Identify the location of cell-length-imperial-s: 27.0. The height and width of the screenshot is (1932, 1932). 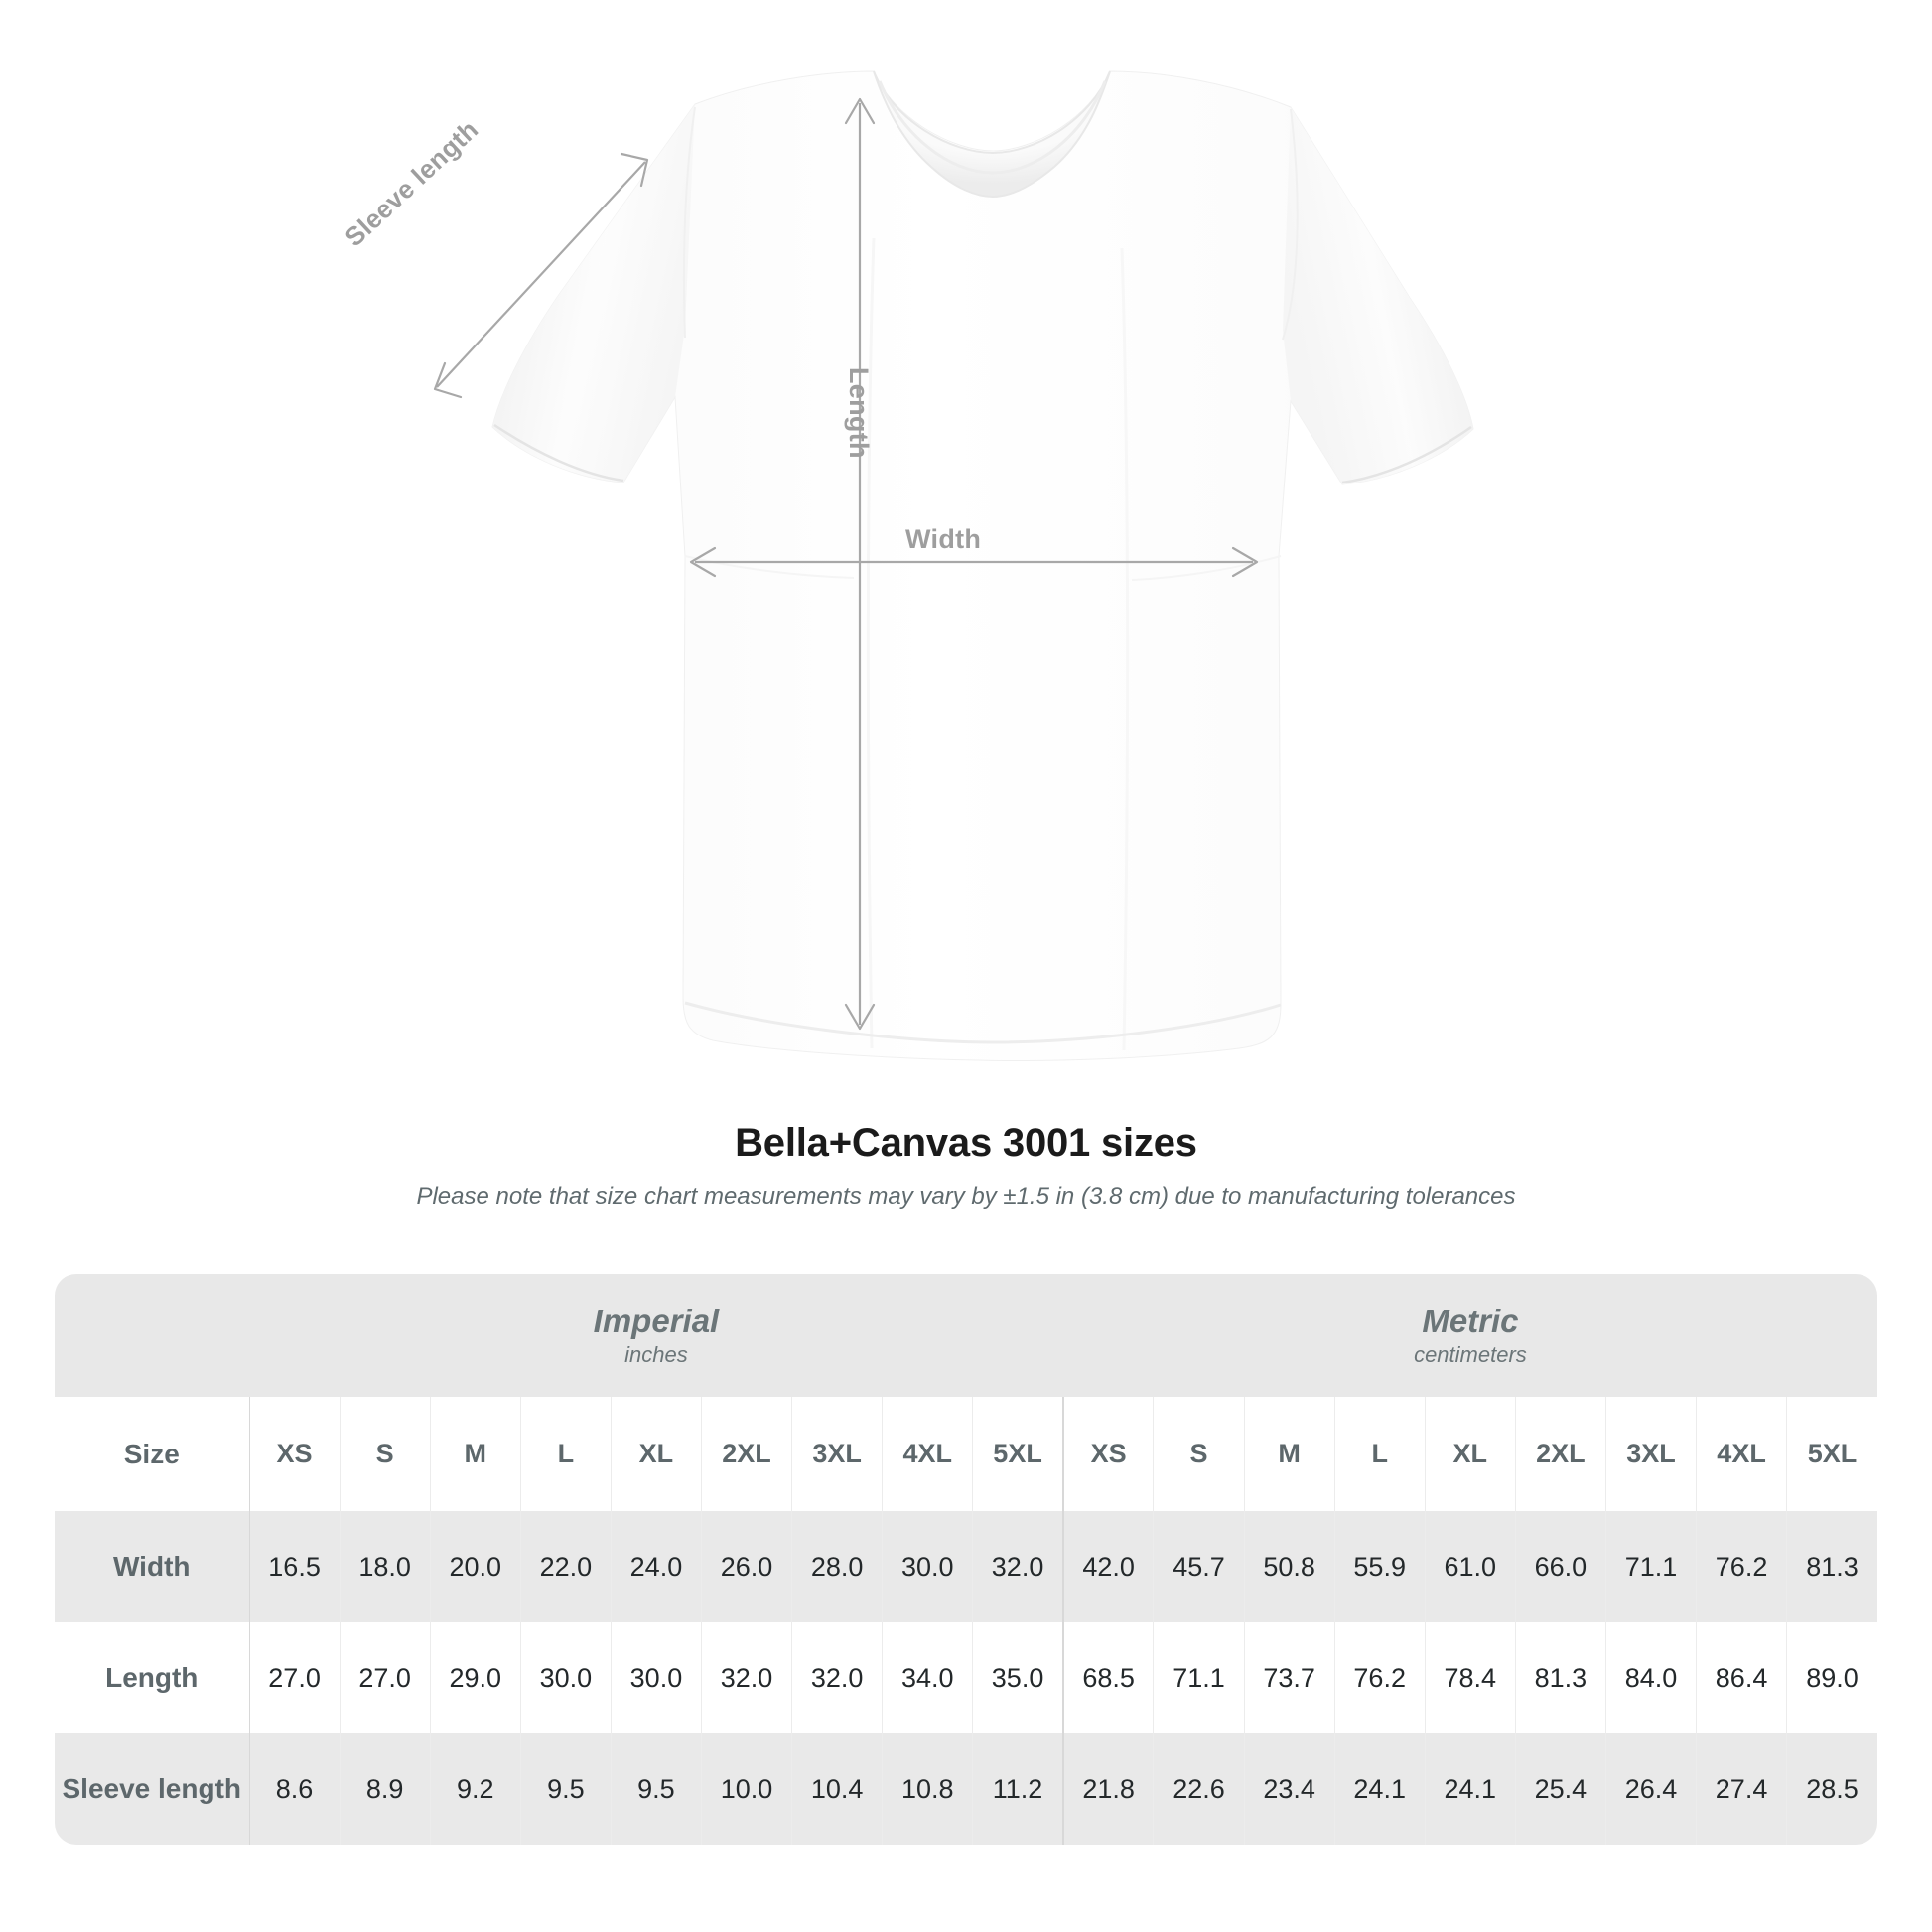
(385, 1677).